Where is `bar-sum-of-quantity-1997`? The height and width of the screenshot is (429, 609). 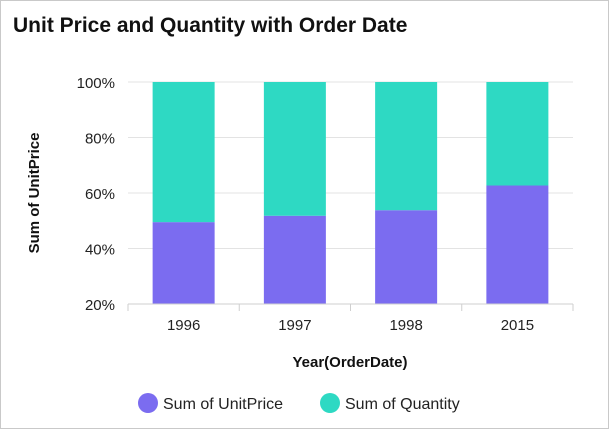 bar-sum-of-quantity-1997 is located at coordinates (294, 149).